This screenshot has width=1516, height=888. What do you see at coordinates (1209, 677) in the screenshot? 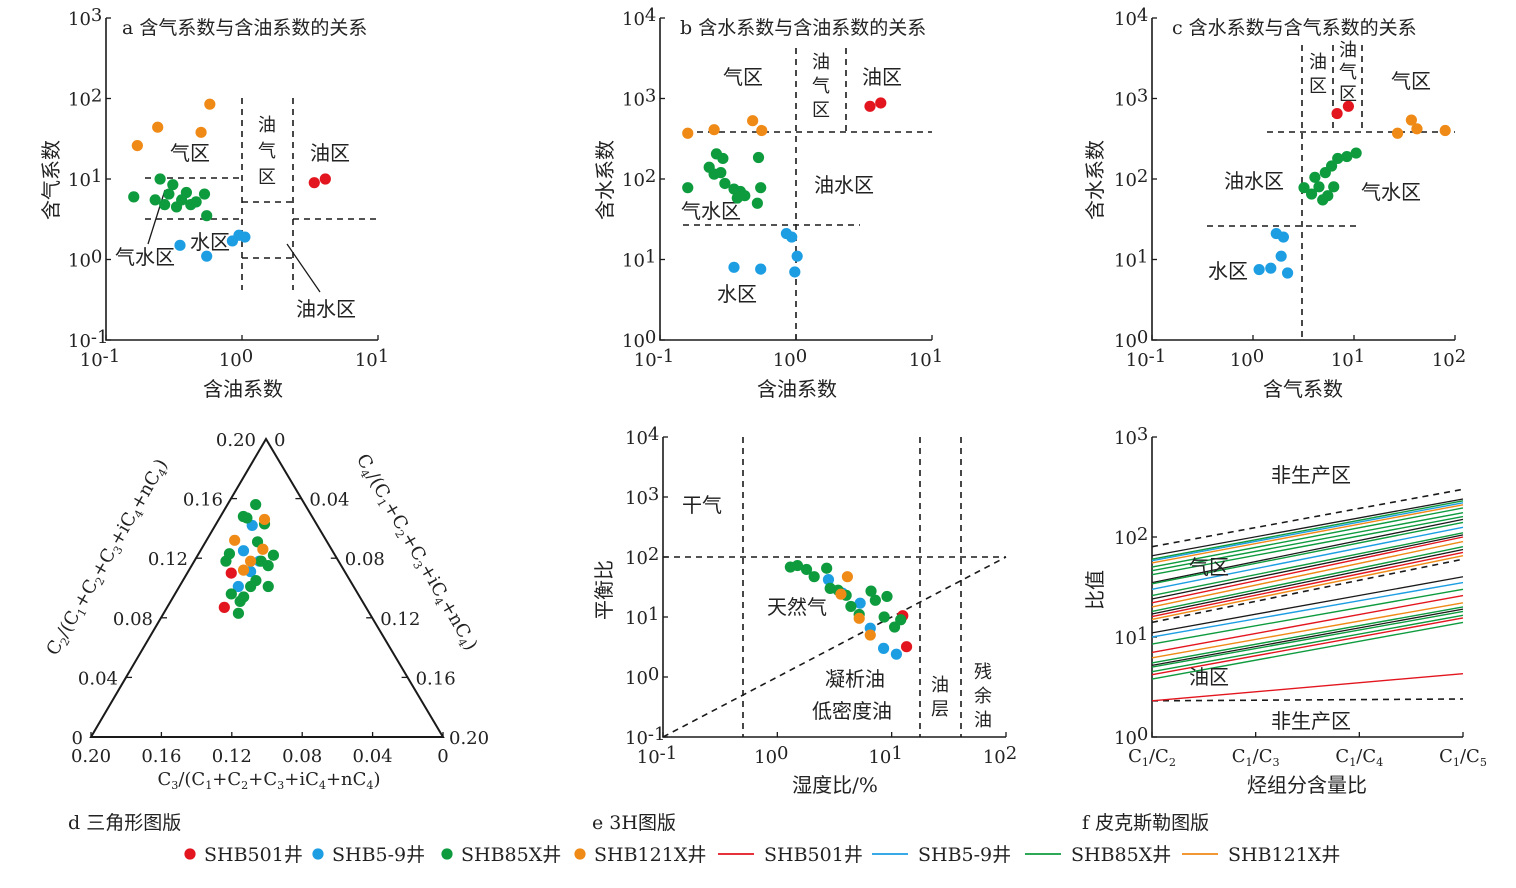
I see `region-label-f: 油区` at bounding box center [1209, 677].